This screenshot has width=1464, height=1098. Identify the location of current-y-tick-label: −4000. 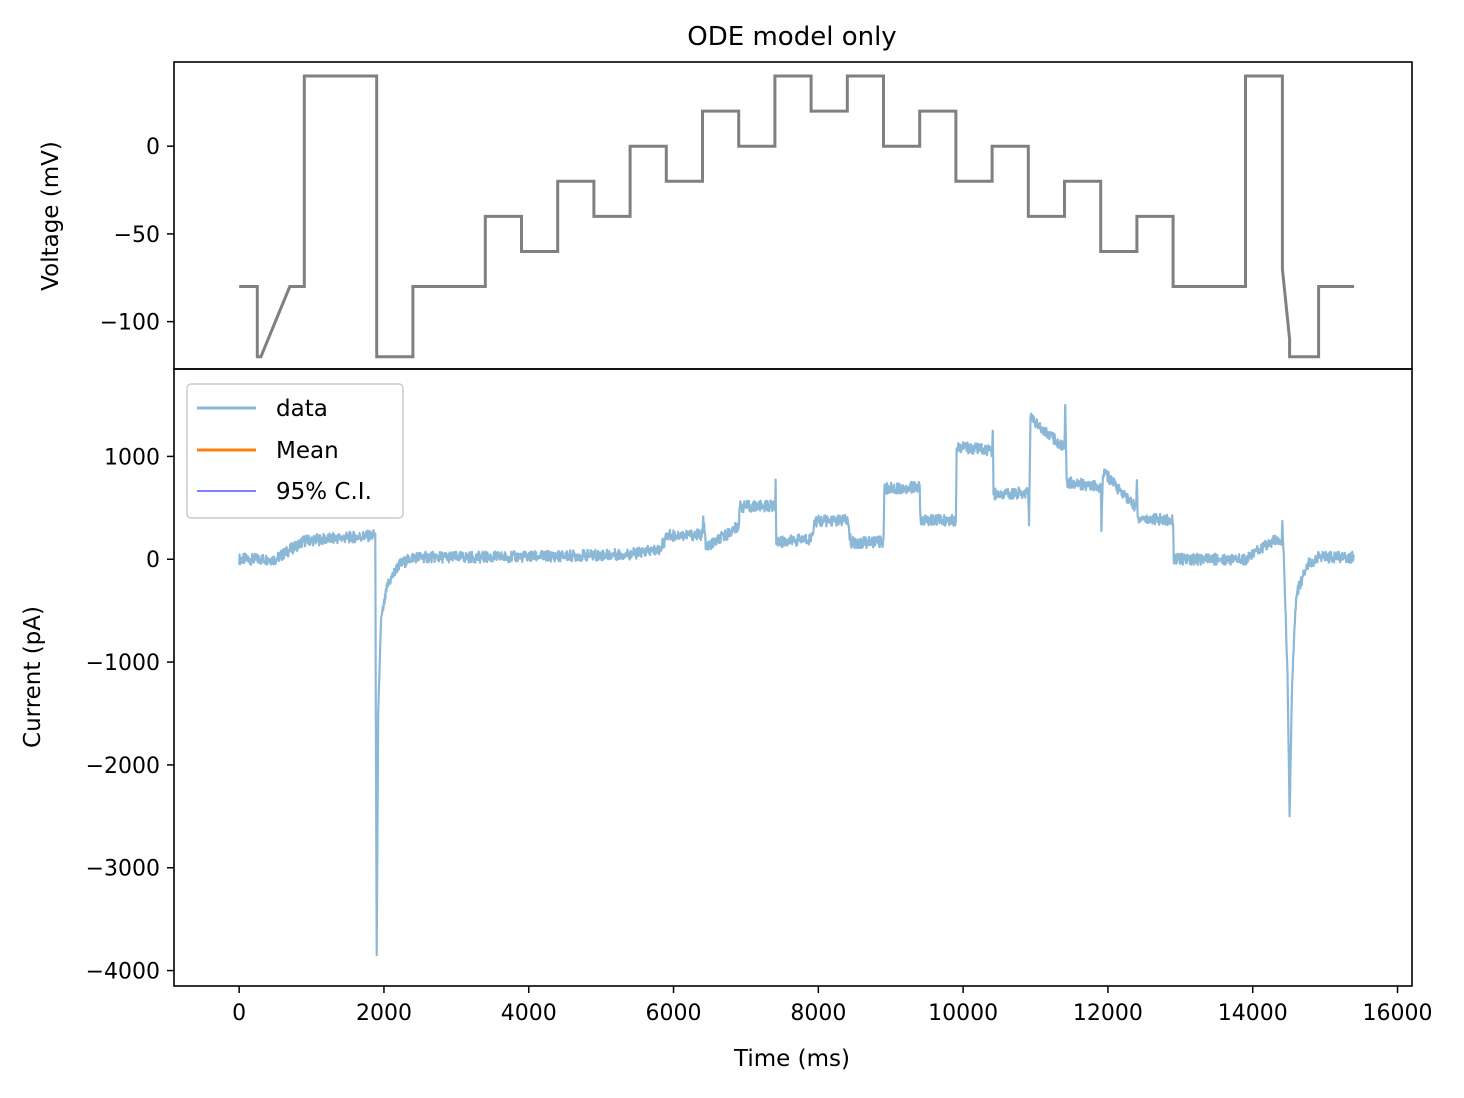
(123, 972).